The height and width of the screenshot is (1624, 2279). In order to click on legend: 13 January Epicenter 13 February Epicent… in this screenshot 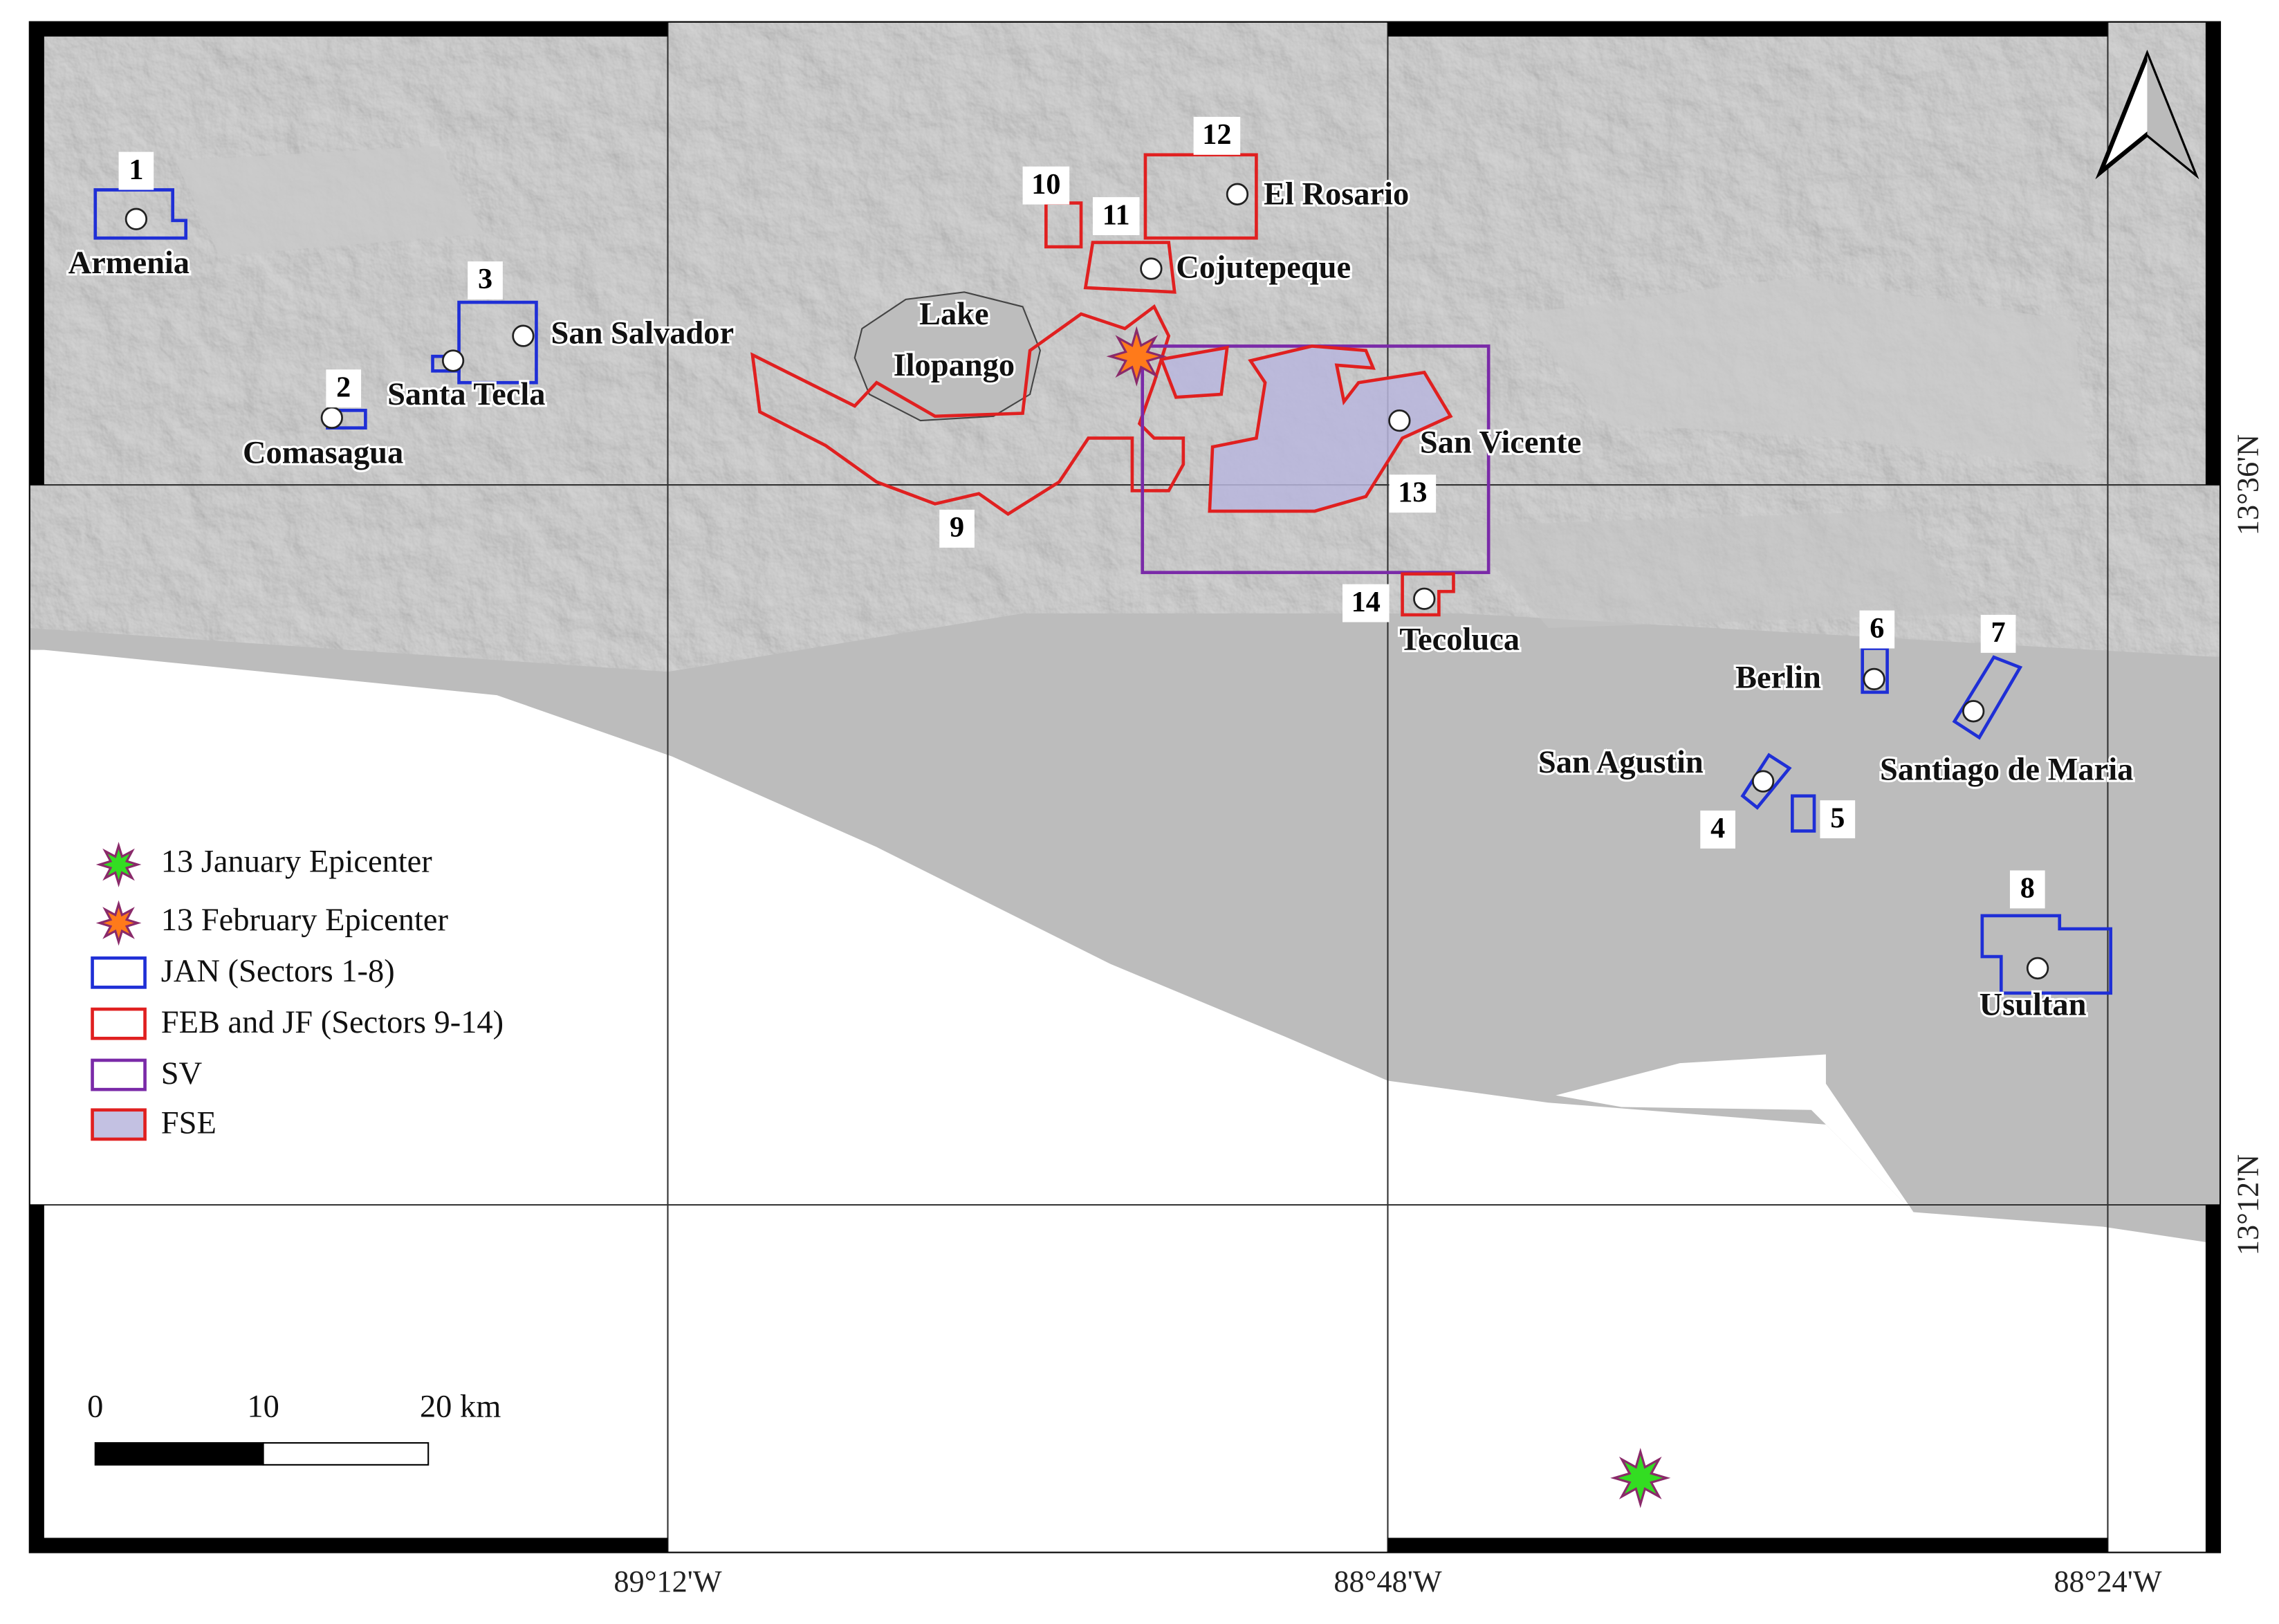, I will do `click(297, 991)`.